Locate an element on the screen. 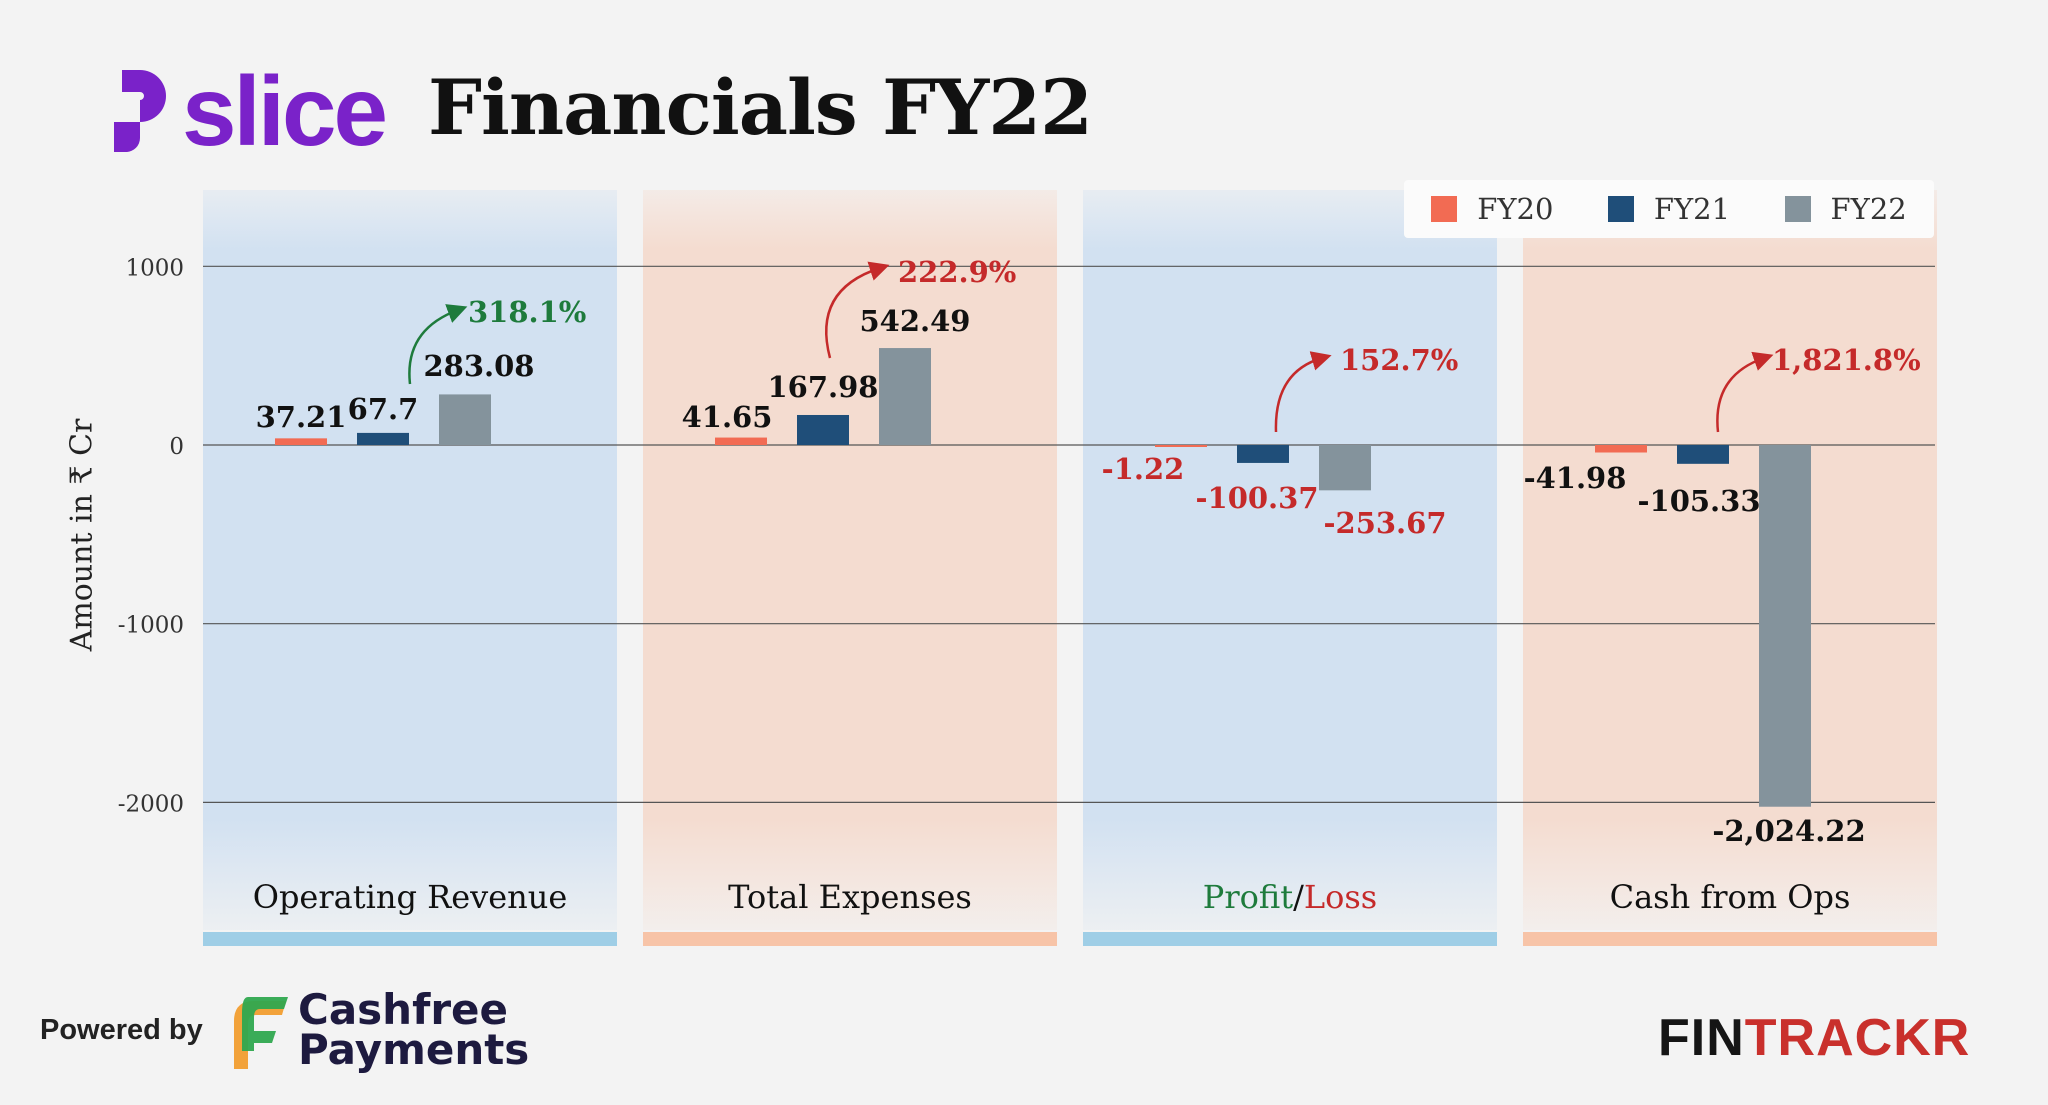 This screenshot has width=2048, height=1105. powered-by-label: Powered by is located at coordinates (121, 1030).